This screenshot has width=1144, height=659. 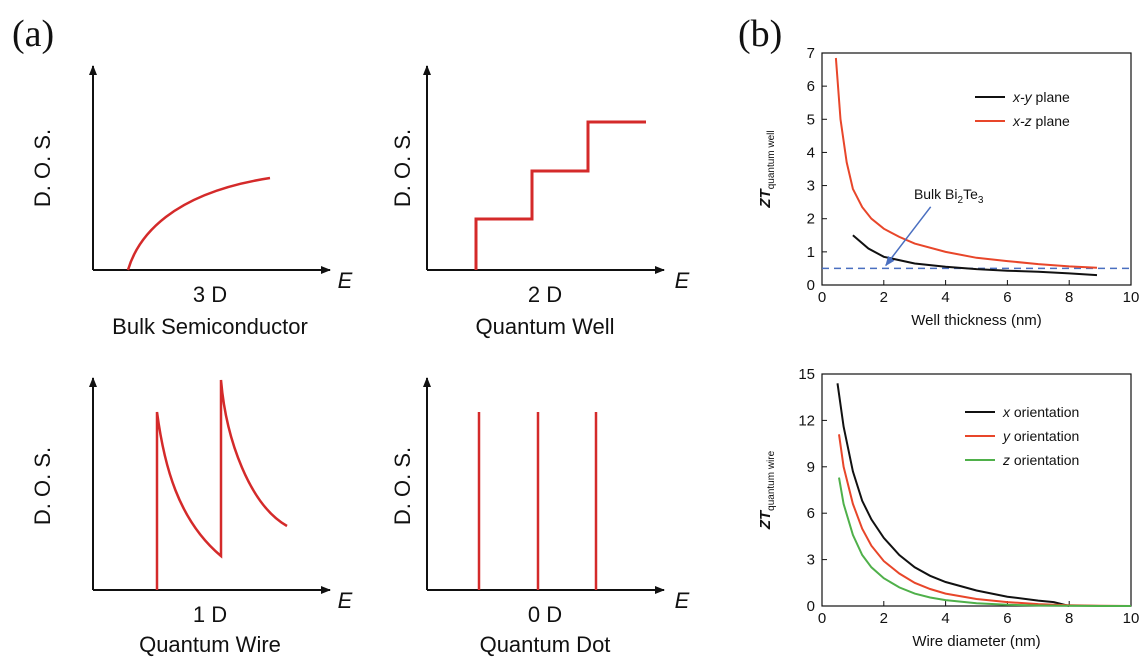 What do you see at coordinates (760, 34) in the screenshot?
I see `panel-b-letter: (b)` at bounding box center [760, 34].